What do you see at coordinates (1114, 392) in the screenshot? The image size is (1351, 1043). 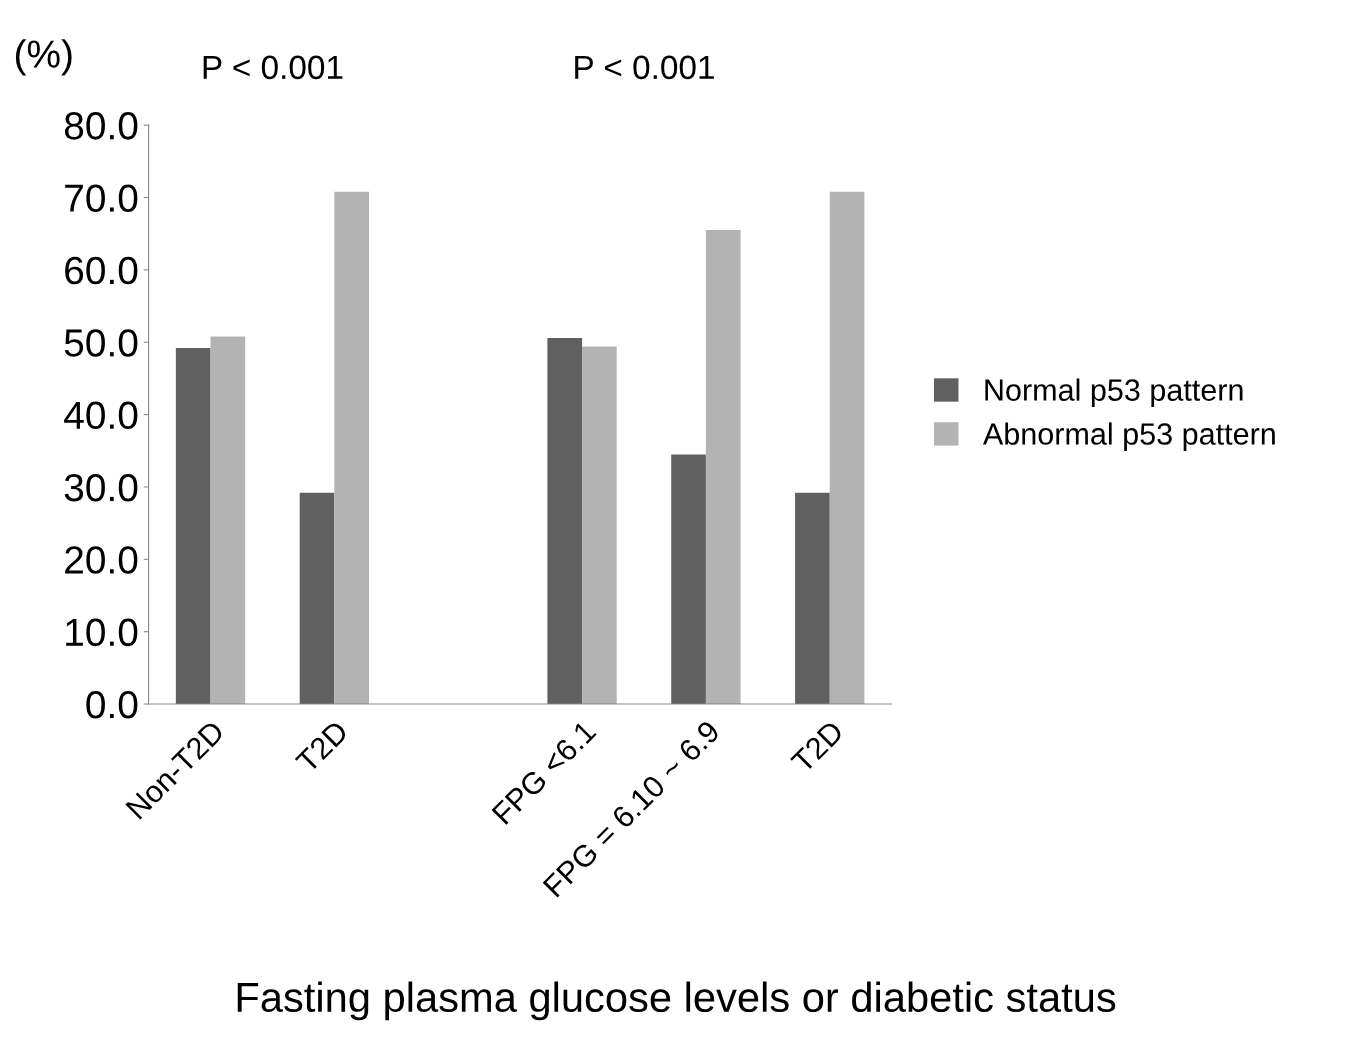 I see `legend-label: Normal p53 pattern` at bounding box center [1114, 392].